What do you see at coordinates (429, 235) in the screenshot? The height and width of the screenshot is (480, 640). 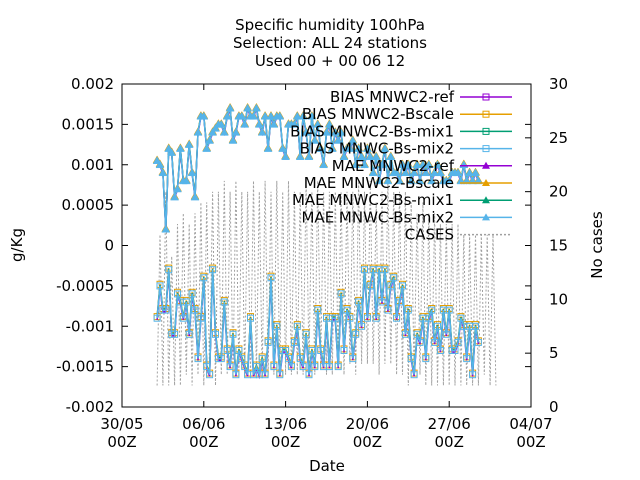 I see `legend-label-8: CASES` at bounding box center [429, 235].